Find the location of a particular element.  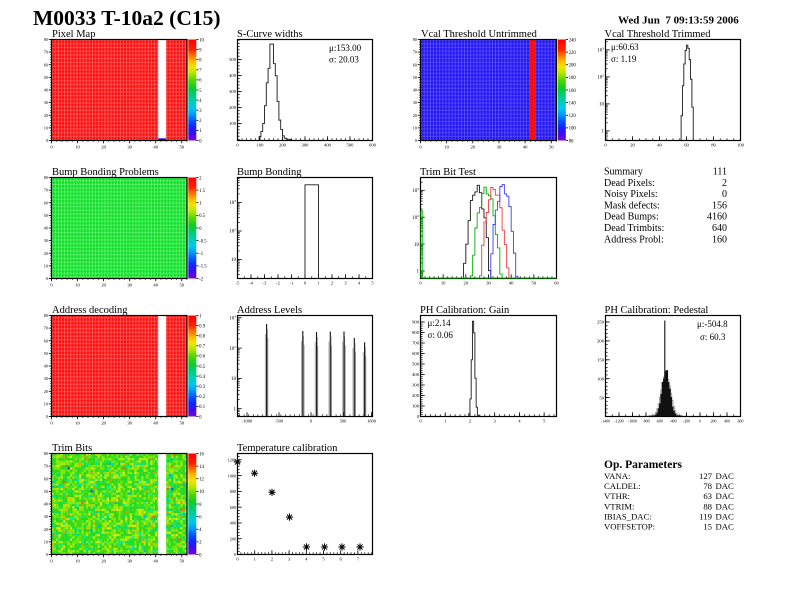

svg-text: 640 is located at coordinates (719, 228).